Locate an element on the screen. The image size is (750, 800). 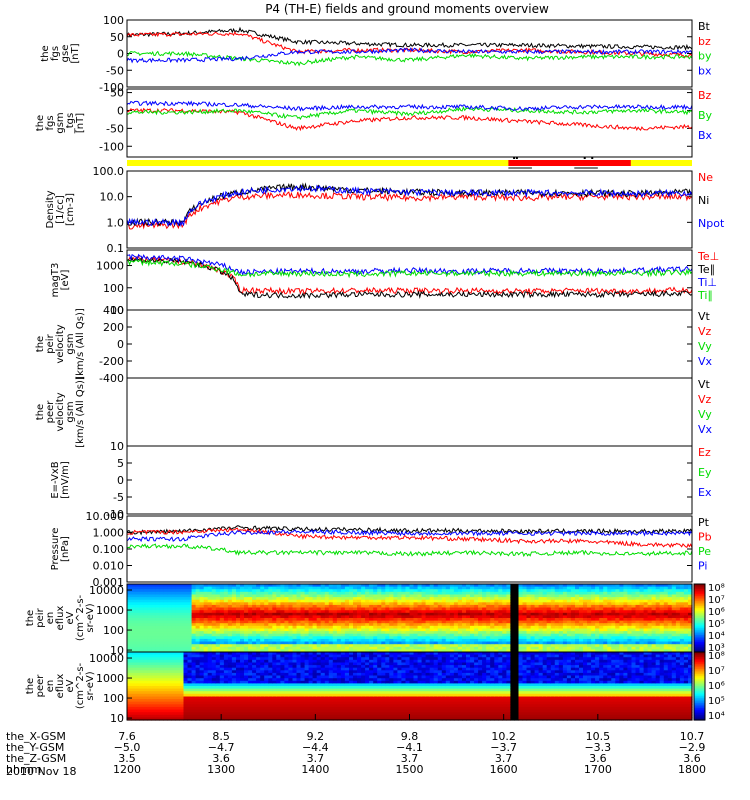
colorbar-cell is located at coordinates (699, 590).